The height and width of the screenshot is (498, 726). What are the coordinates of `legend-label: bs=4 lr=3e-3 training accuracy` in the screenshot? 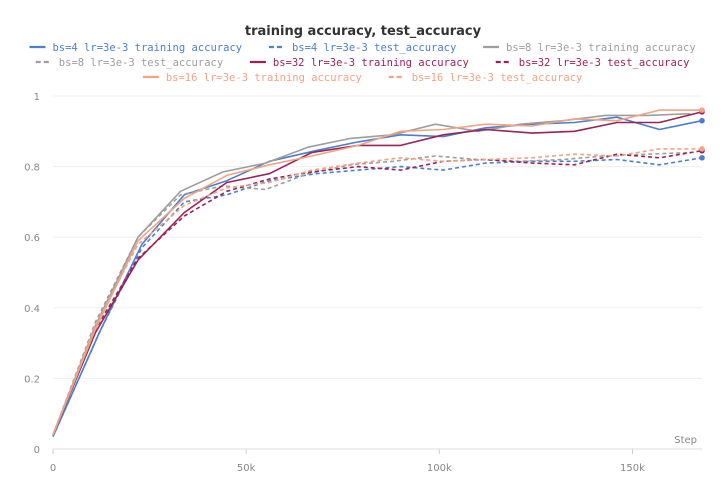 It's located at (147, 48).